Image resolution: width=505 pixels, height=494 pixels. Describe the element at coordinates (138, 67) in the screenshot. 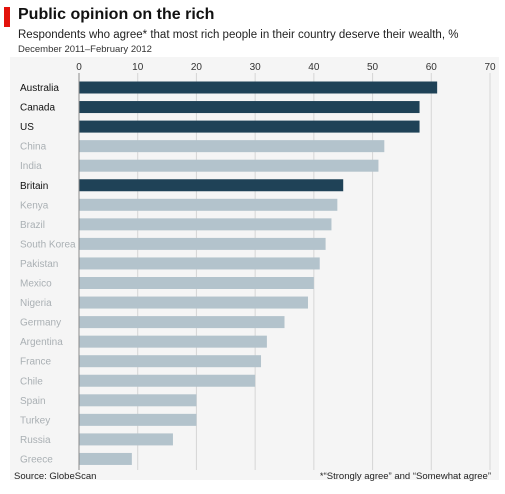

I see `x-tick-label: 10` at that location.